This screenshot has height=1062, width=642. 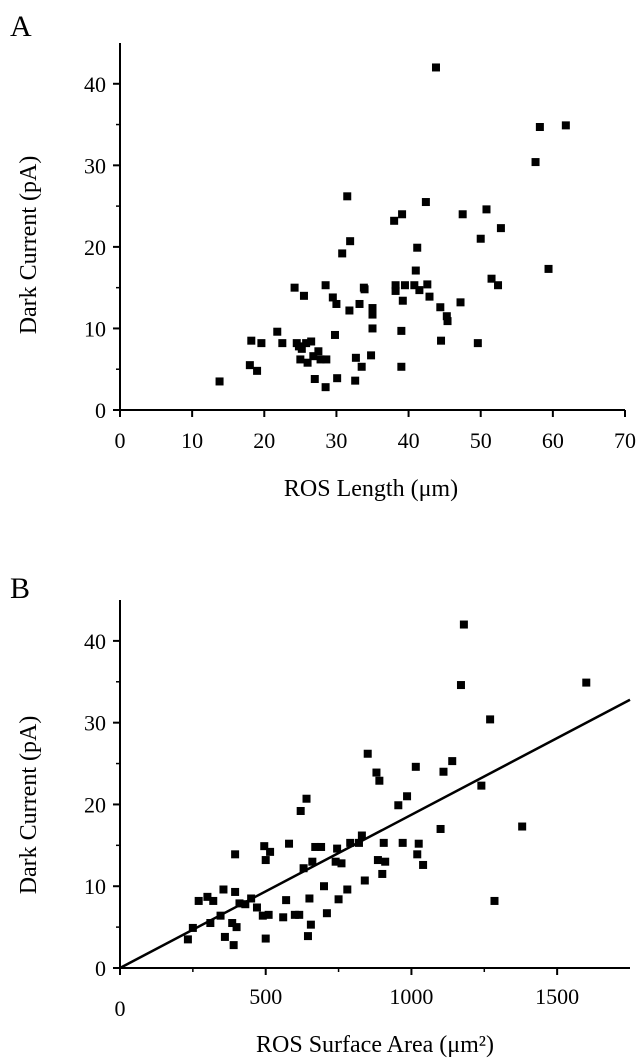 I want to click on panel-b-x-tick-label: 1000, so click(x=411, y=996).